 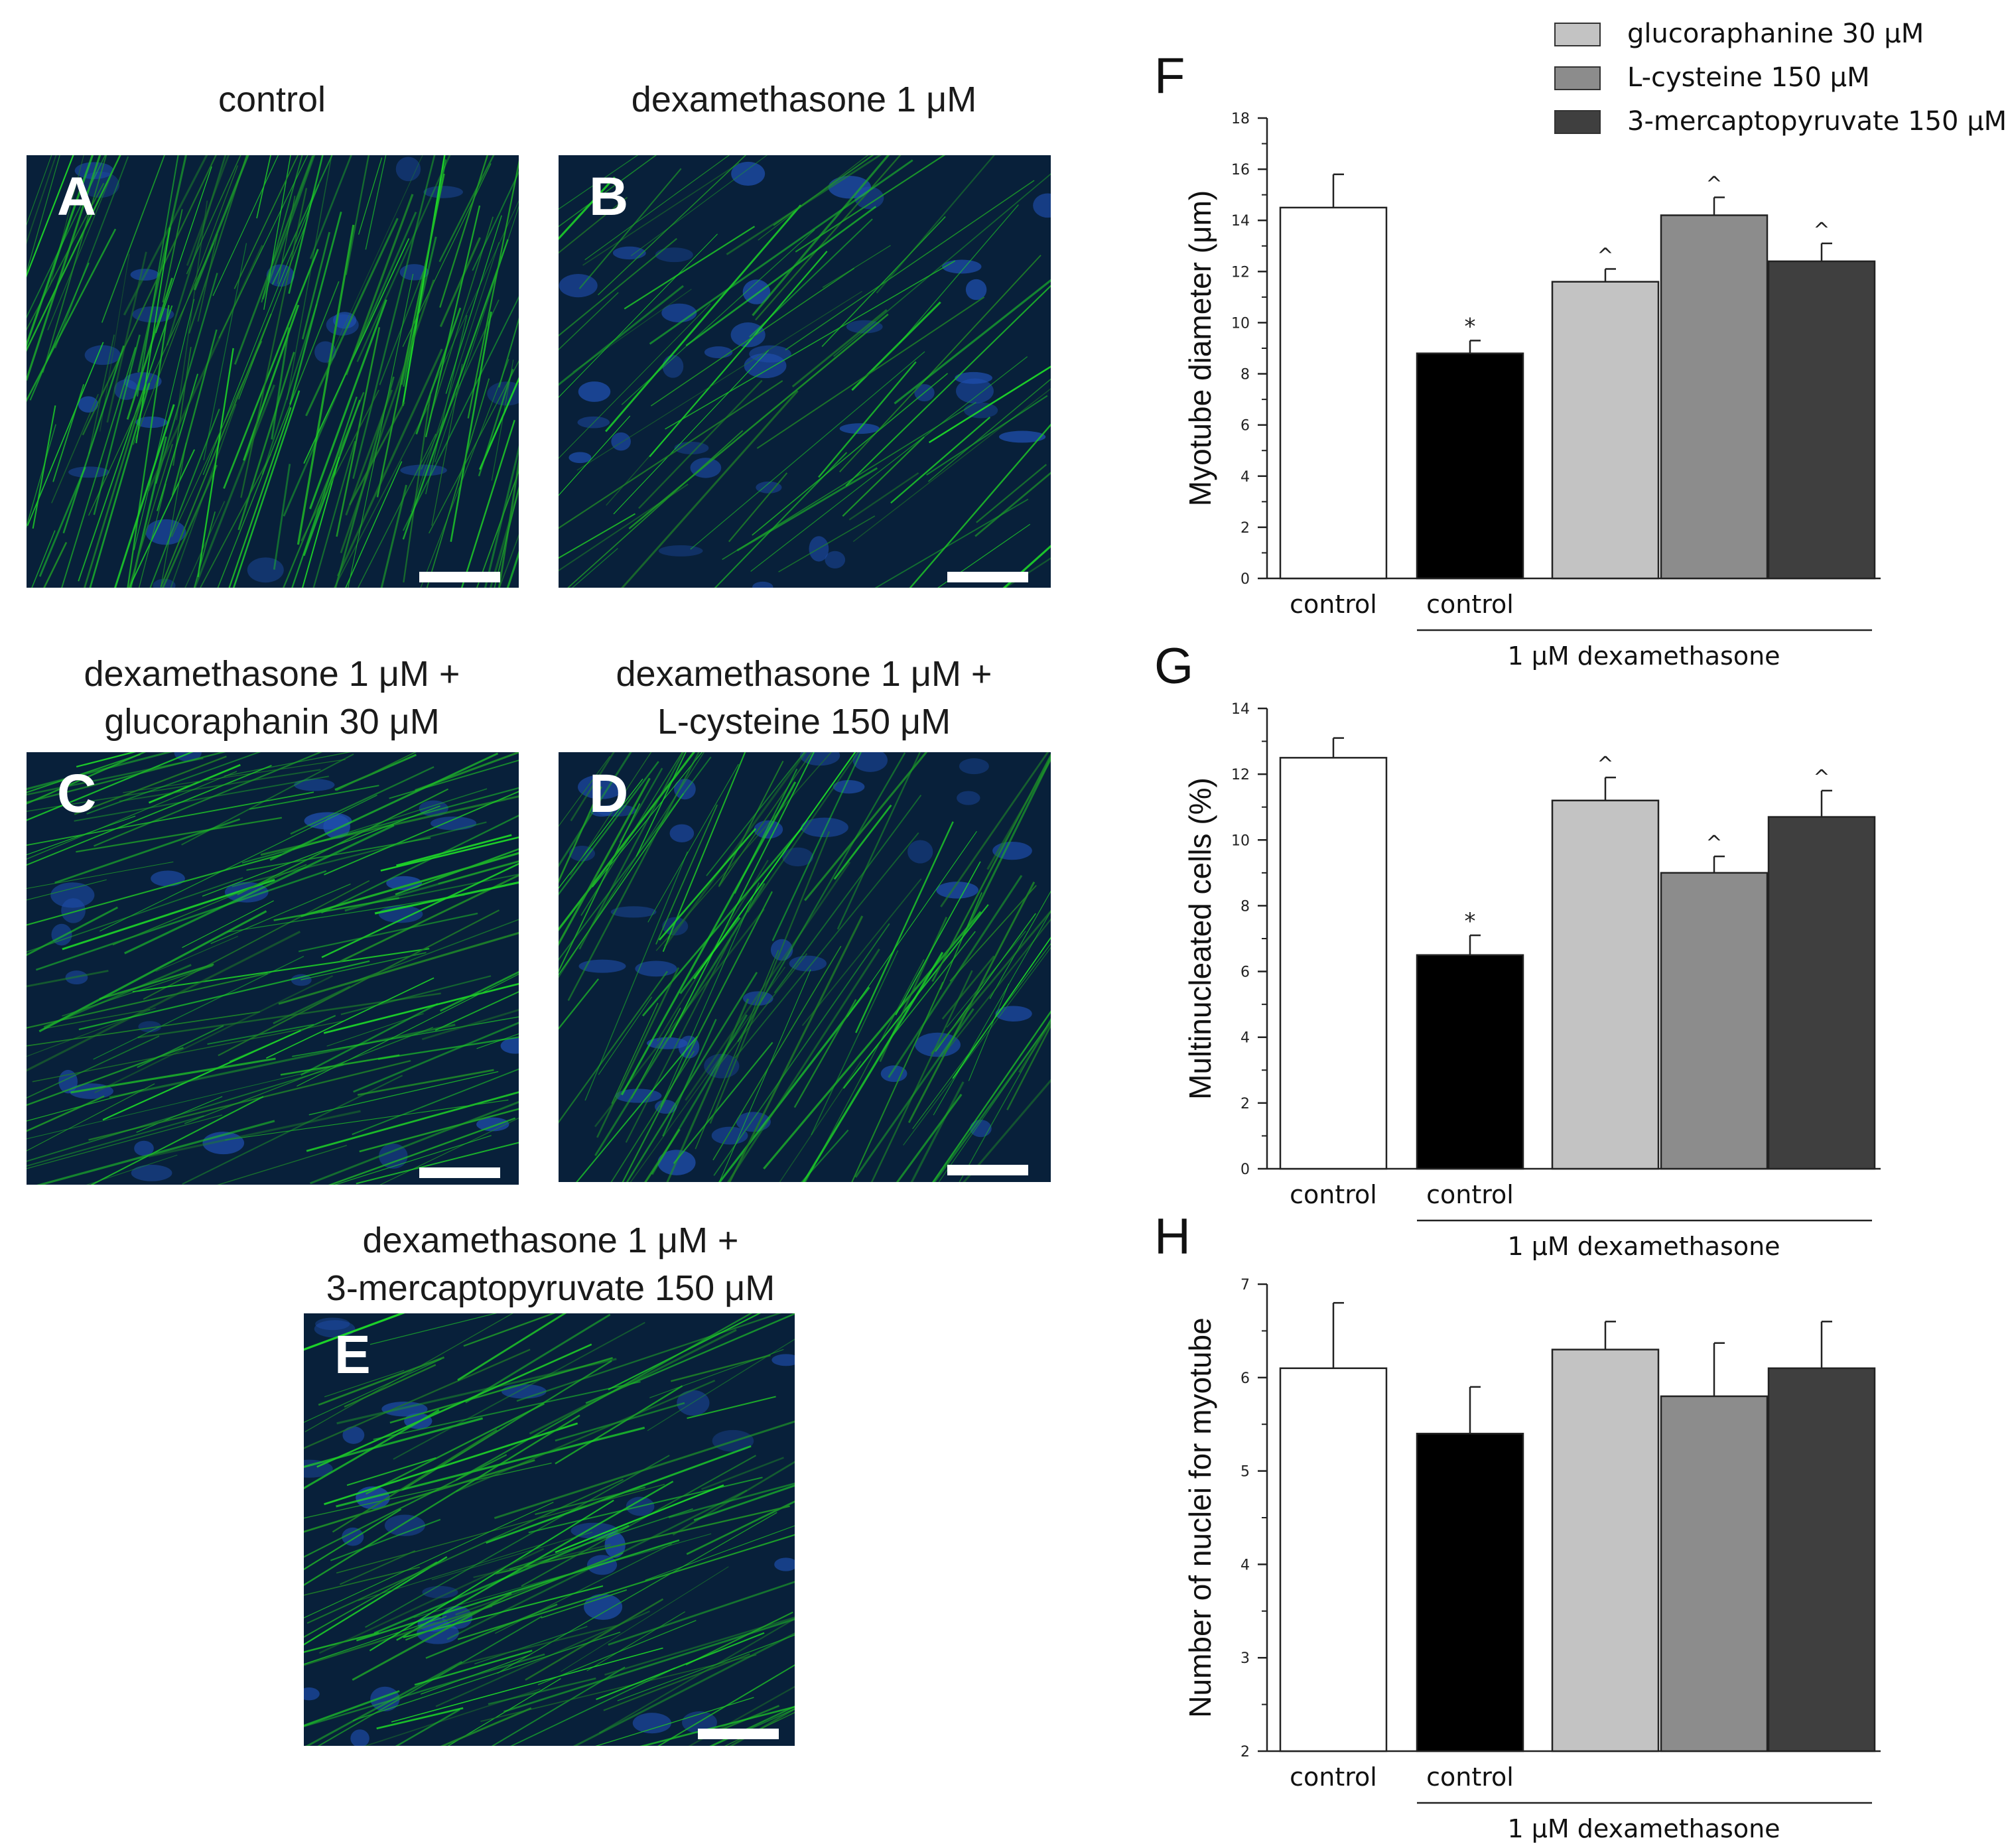 I want to click on y-axis-label: Number of nuclei for myotube, so click(x=1200, y=1517).